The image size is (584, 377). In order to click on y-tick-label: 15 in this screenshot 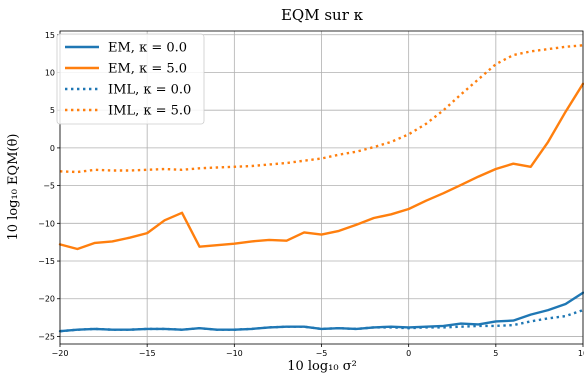, I will do `click(50, 35)`.